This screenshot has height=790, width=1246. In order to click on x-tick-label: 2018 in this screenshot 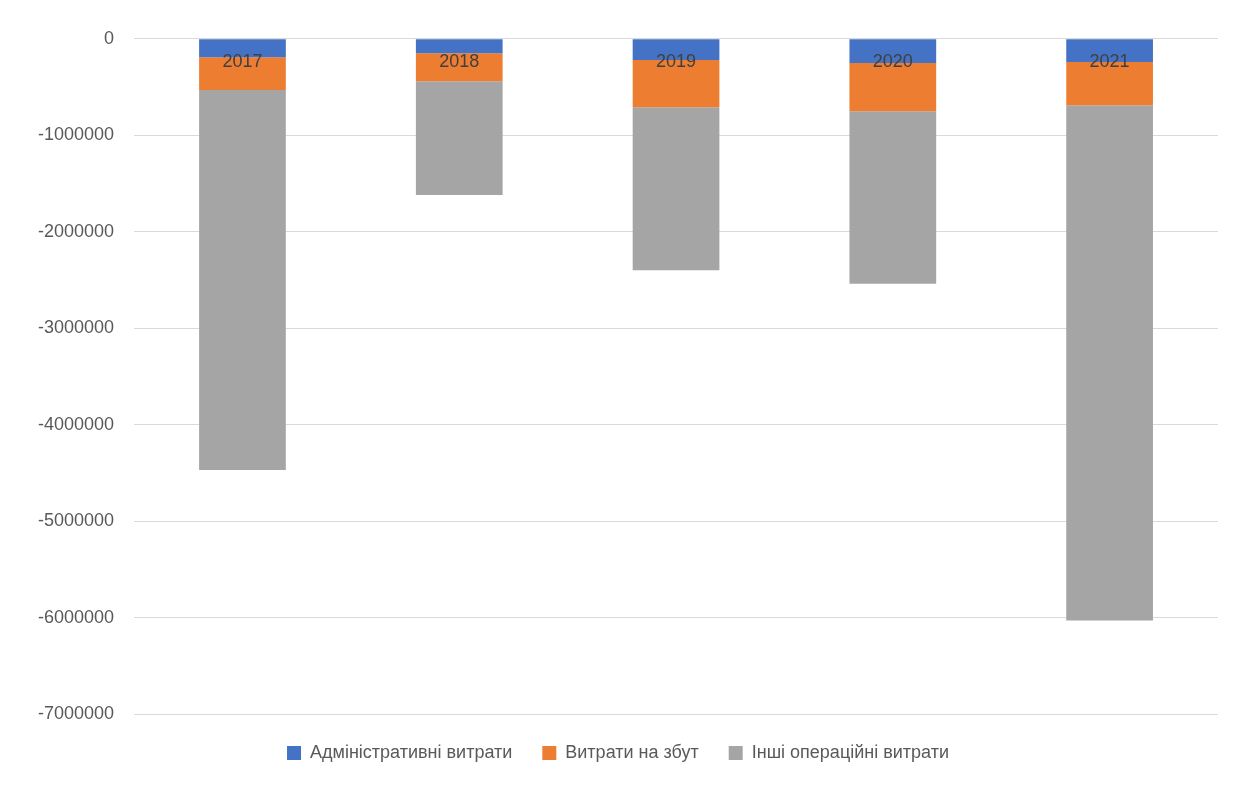, I will do `click(459, 60)`.